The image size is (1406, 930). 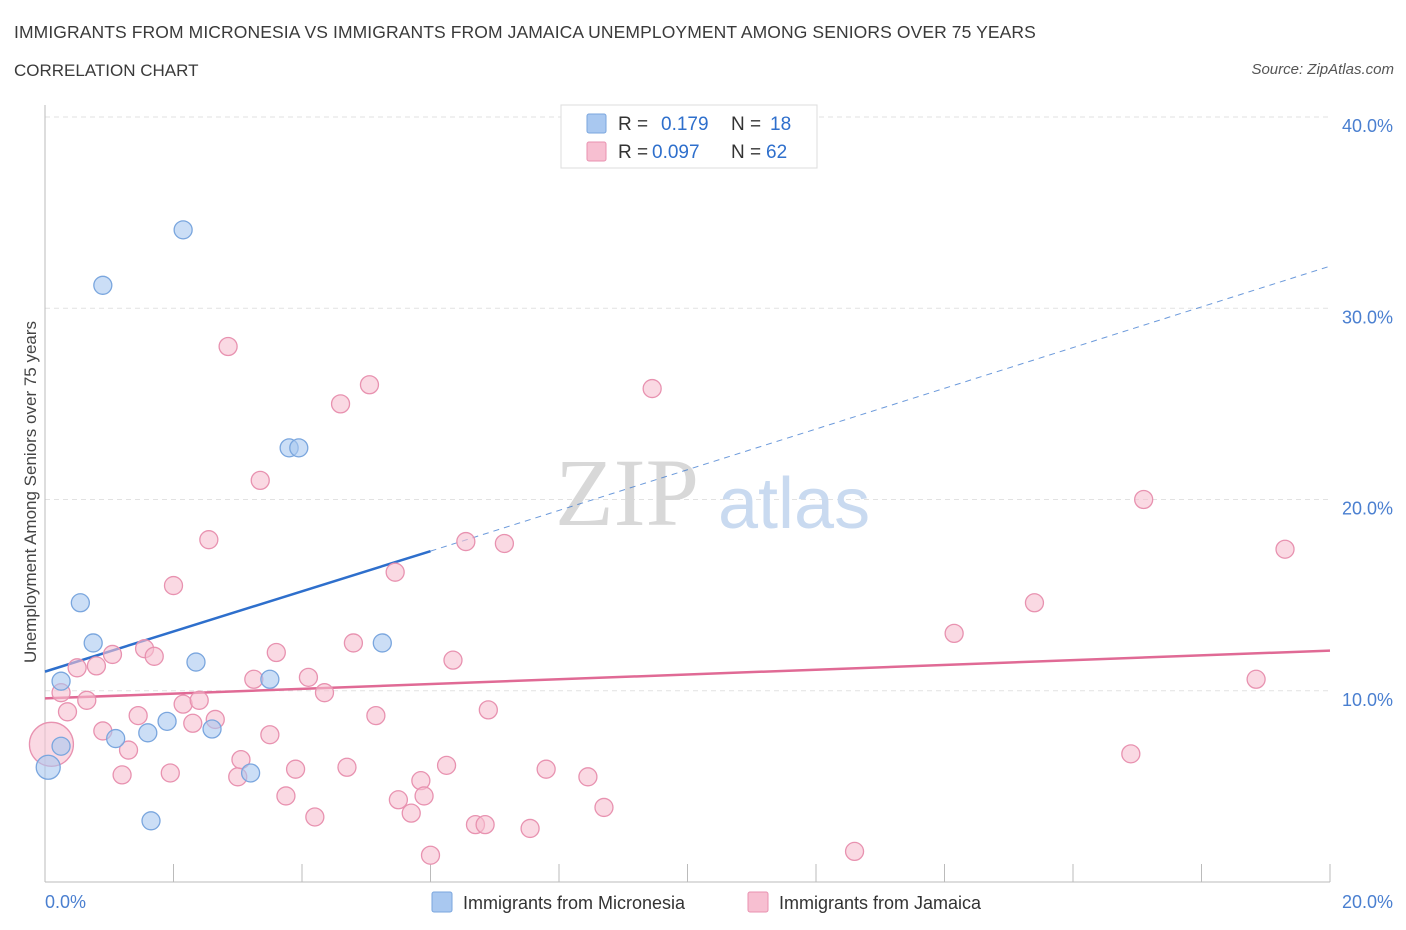 What do you see at coordinates (712, 492) in the screenshot?
I see `watermark: ZIP atlas` at bounding box center [712, 492].